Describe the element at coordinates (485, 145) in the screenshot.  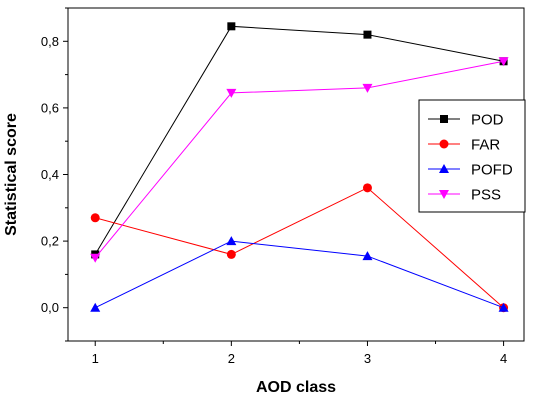
I see `legend-label-far: FAR` at that location.